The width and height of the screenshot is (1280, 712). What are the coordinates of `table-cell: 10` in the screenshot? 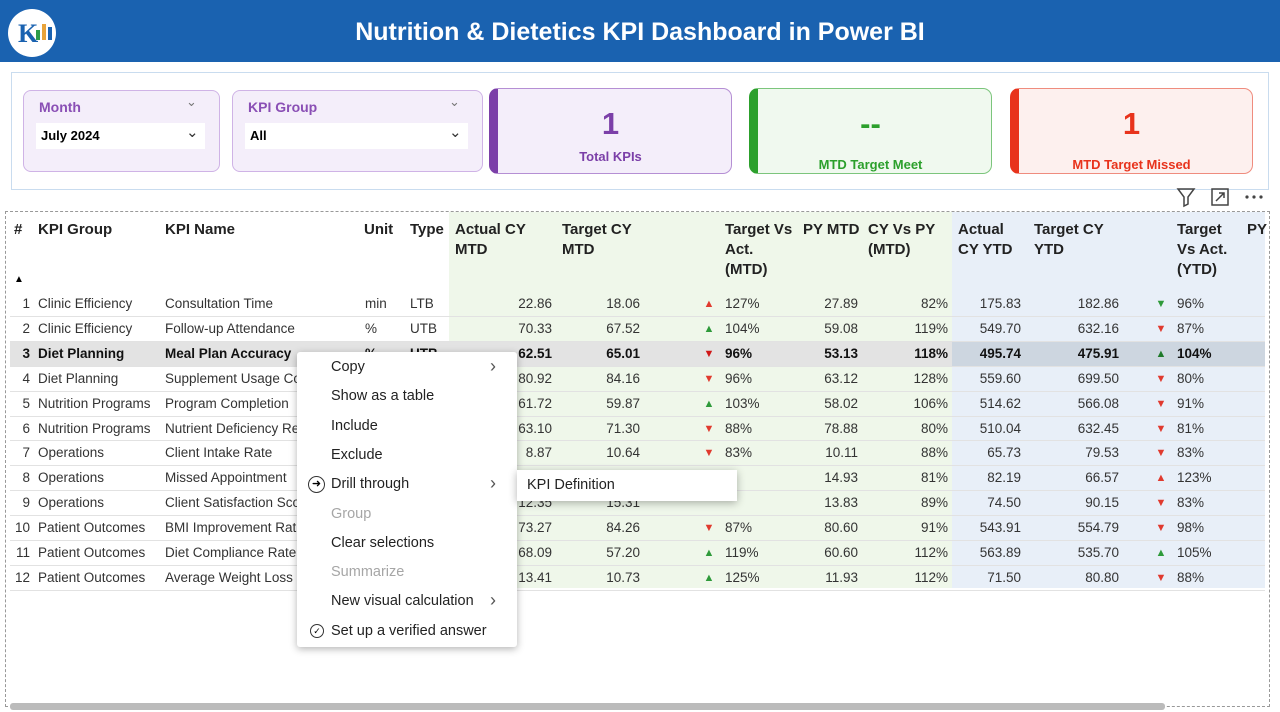 It's located at (22, 528).